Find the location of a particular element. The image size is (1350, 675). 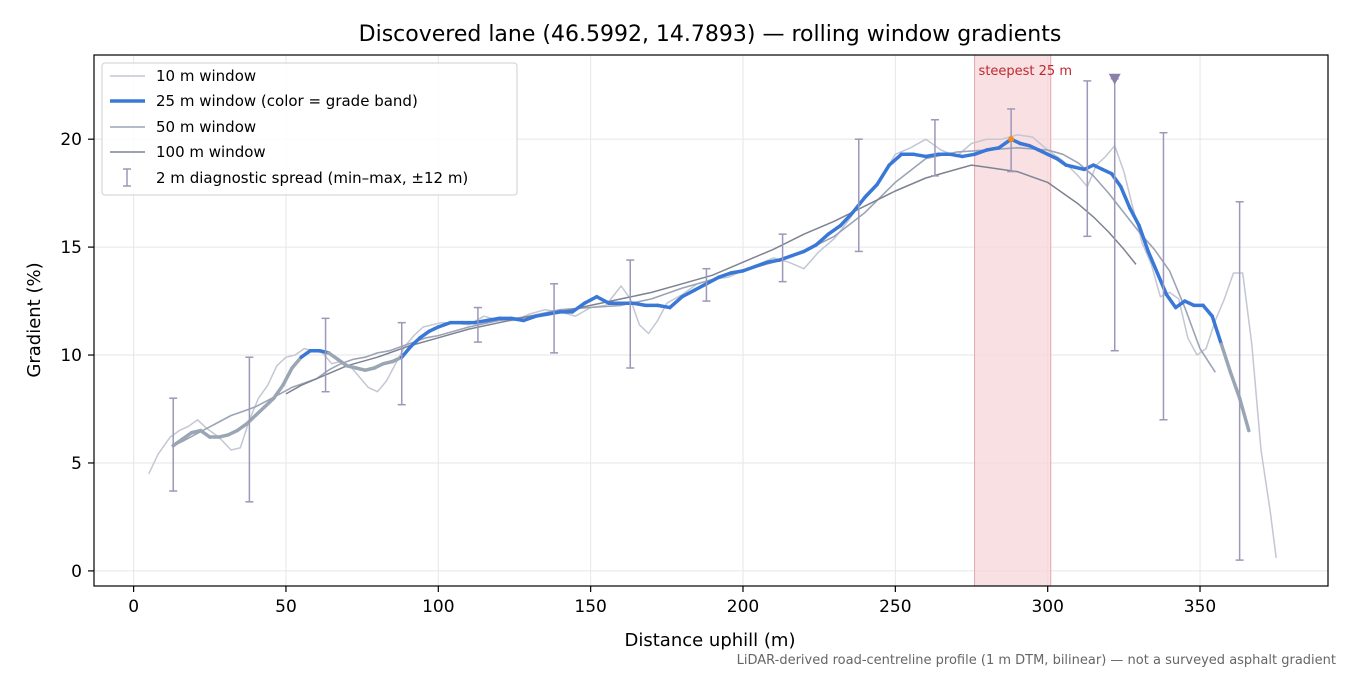

y-tick-label: 0 is located at coordinates (76, 572).